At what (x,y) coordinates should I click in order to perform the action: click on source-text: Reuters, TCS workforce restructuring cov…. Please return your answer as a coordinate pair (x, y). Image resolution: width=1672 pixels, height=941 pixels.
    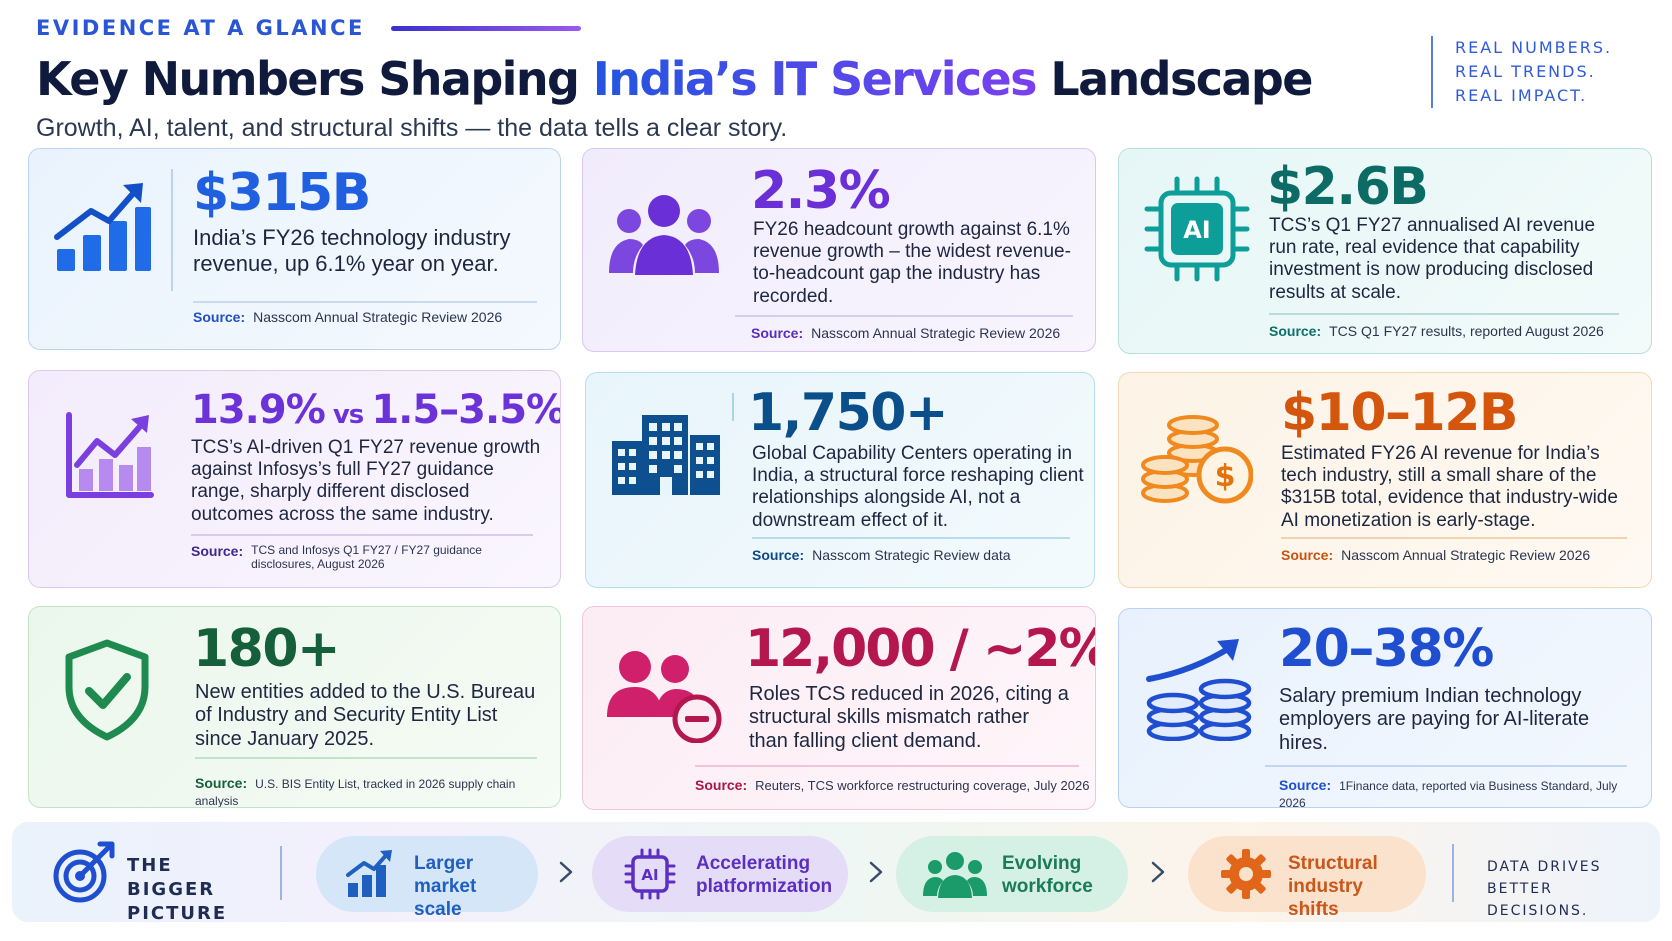
    Looking at the image, I should click on (922, 785).